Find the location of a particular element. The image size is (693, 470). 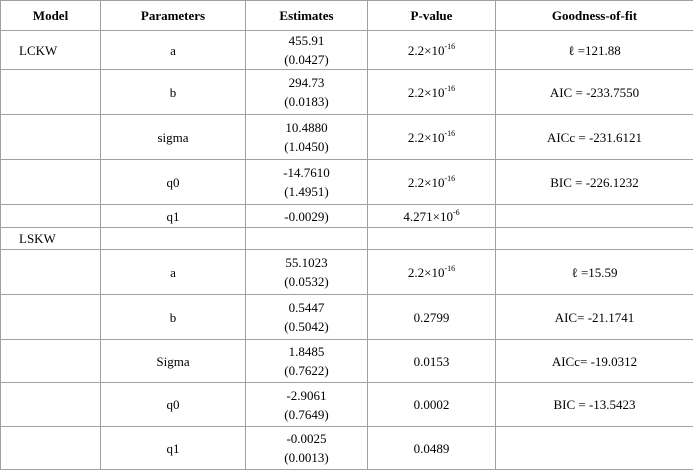

estimate-cell: 294.73(0.0183) is located at coordinates (307, 92).